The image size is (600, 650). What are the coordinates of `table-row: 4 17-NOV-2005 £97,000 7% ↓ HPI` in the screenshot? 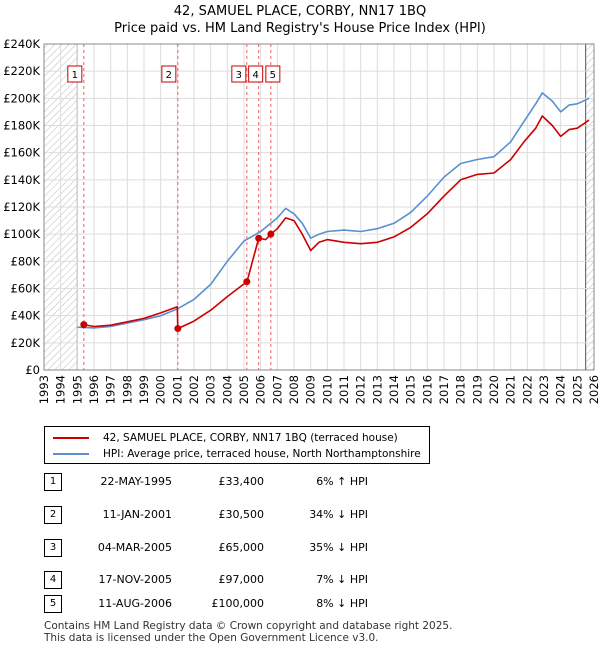 It's located at (244, 580).